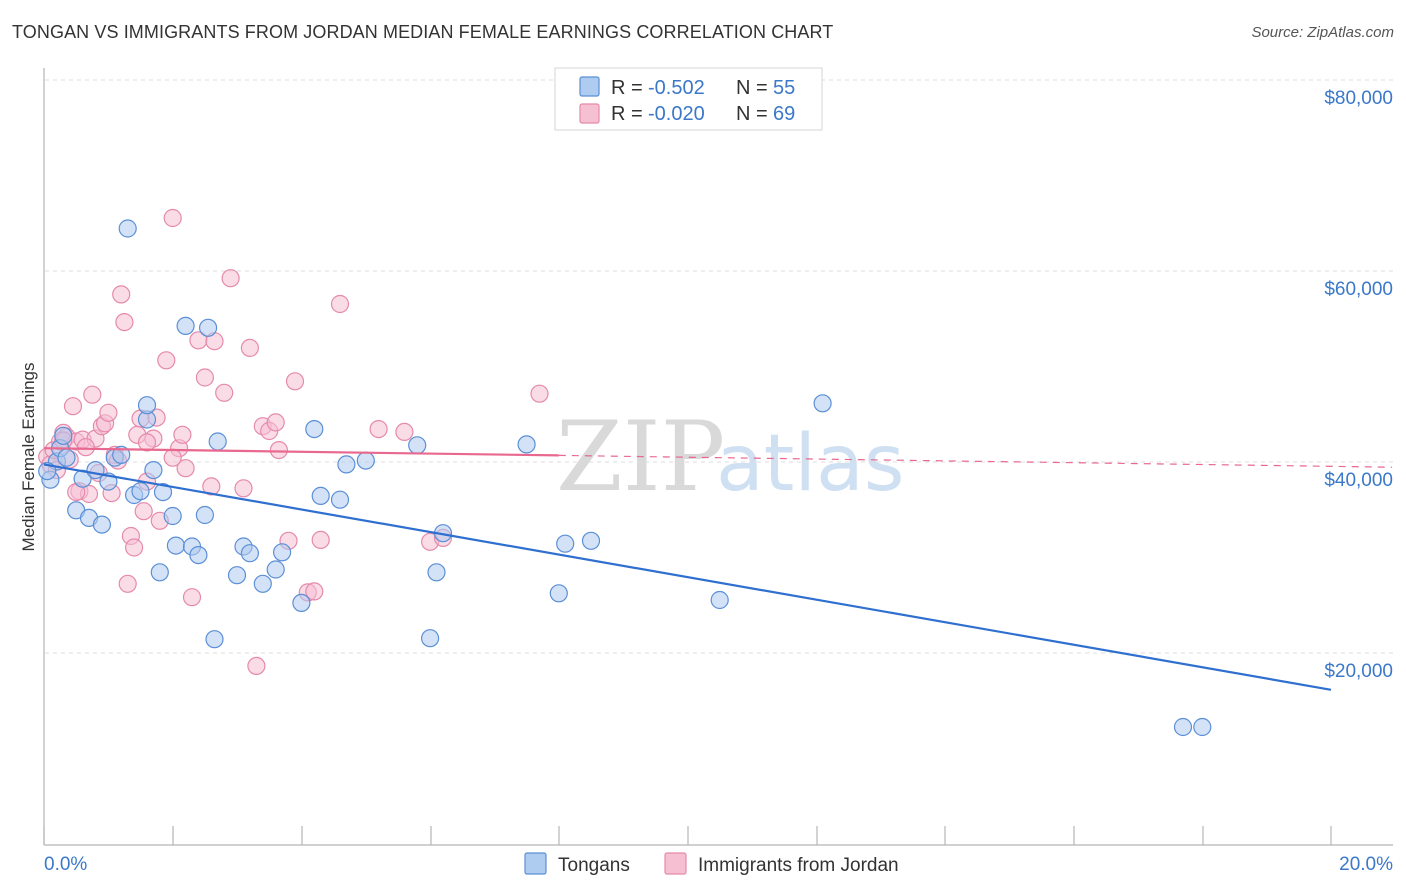  Describe the element at coordinates (1358, 98) in the screenshot. I see `y-tick-label-80000: $80,000` at that location.